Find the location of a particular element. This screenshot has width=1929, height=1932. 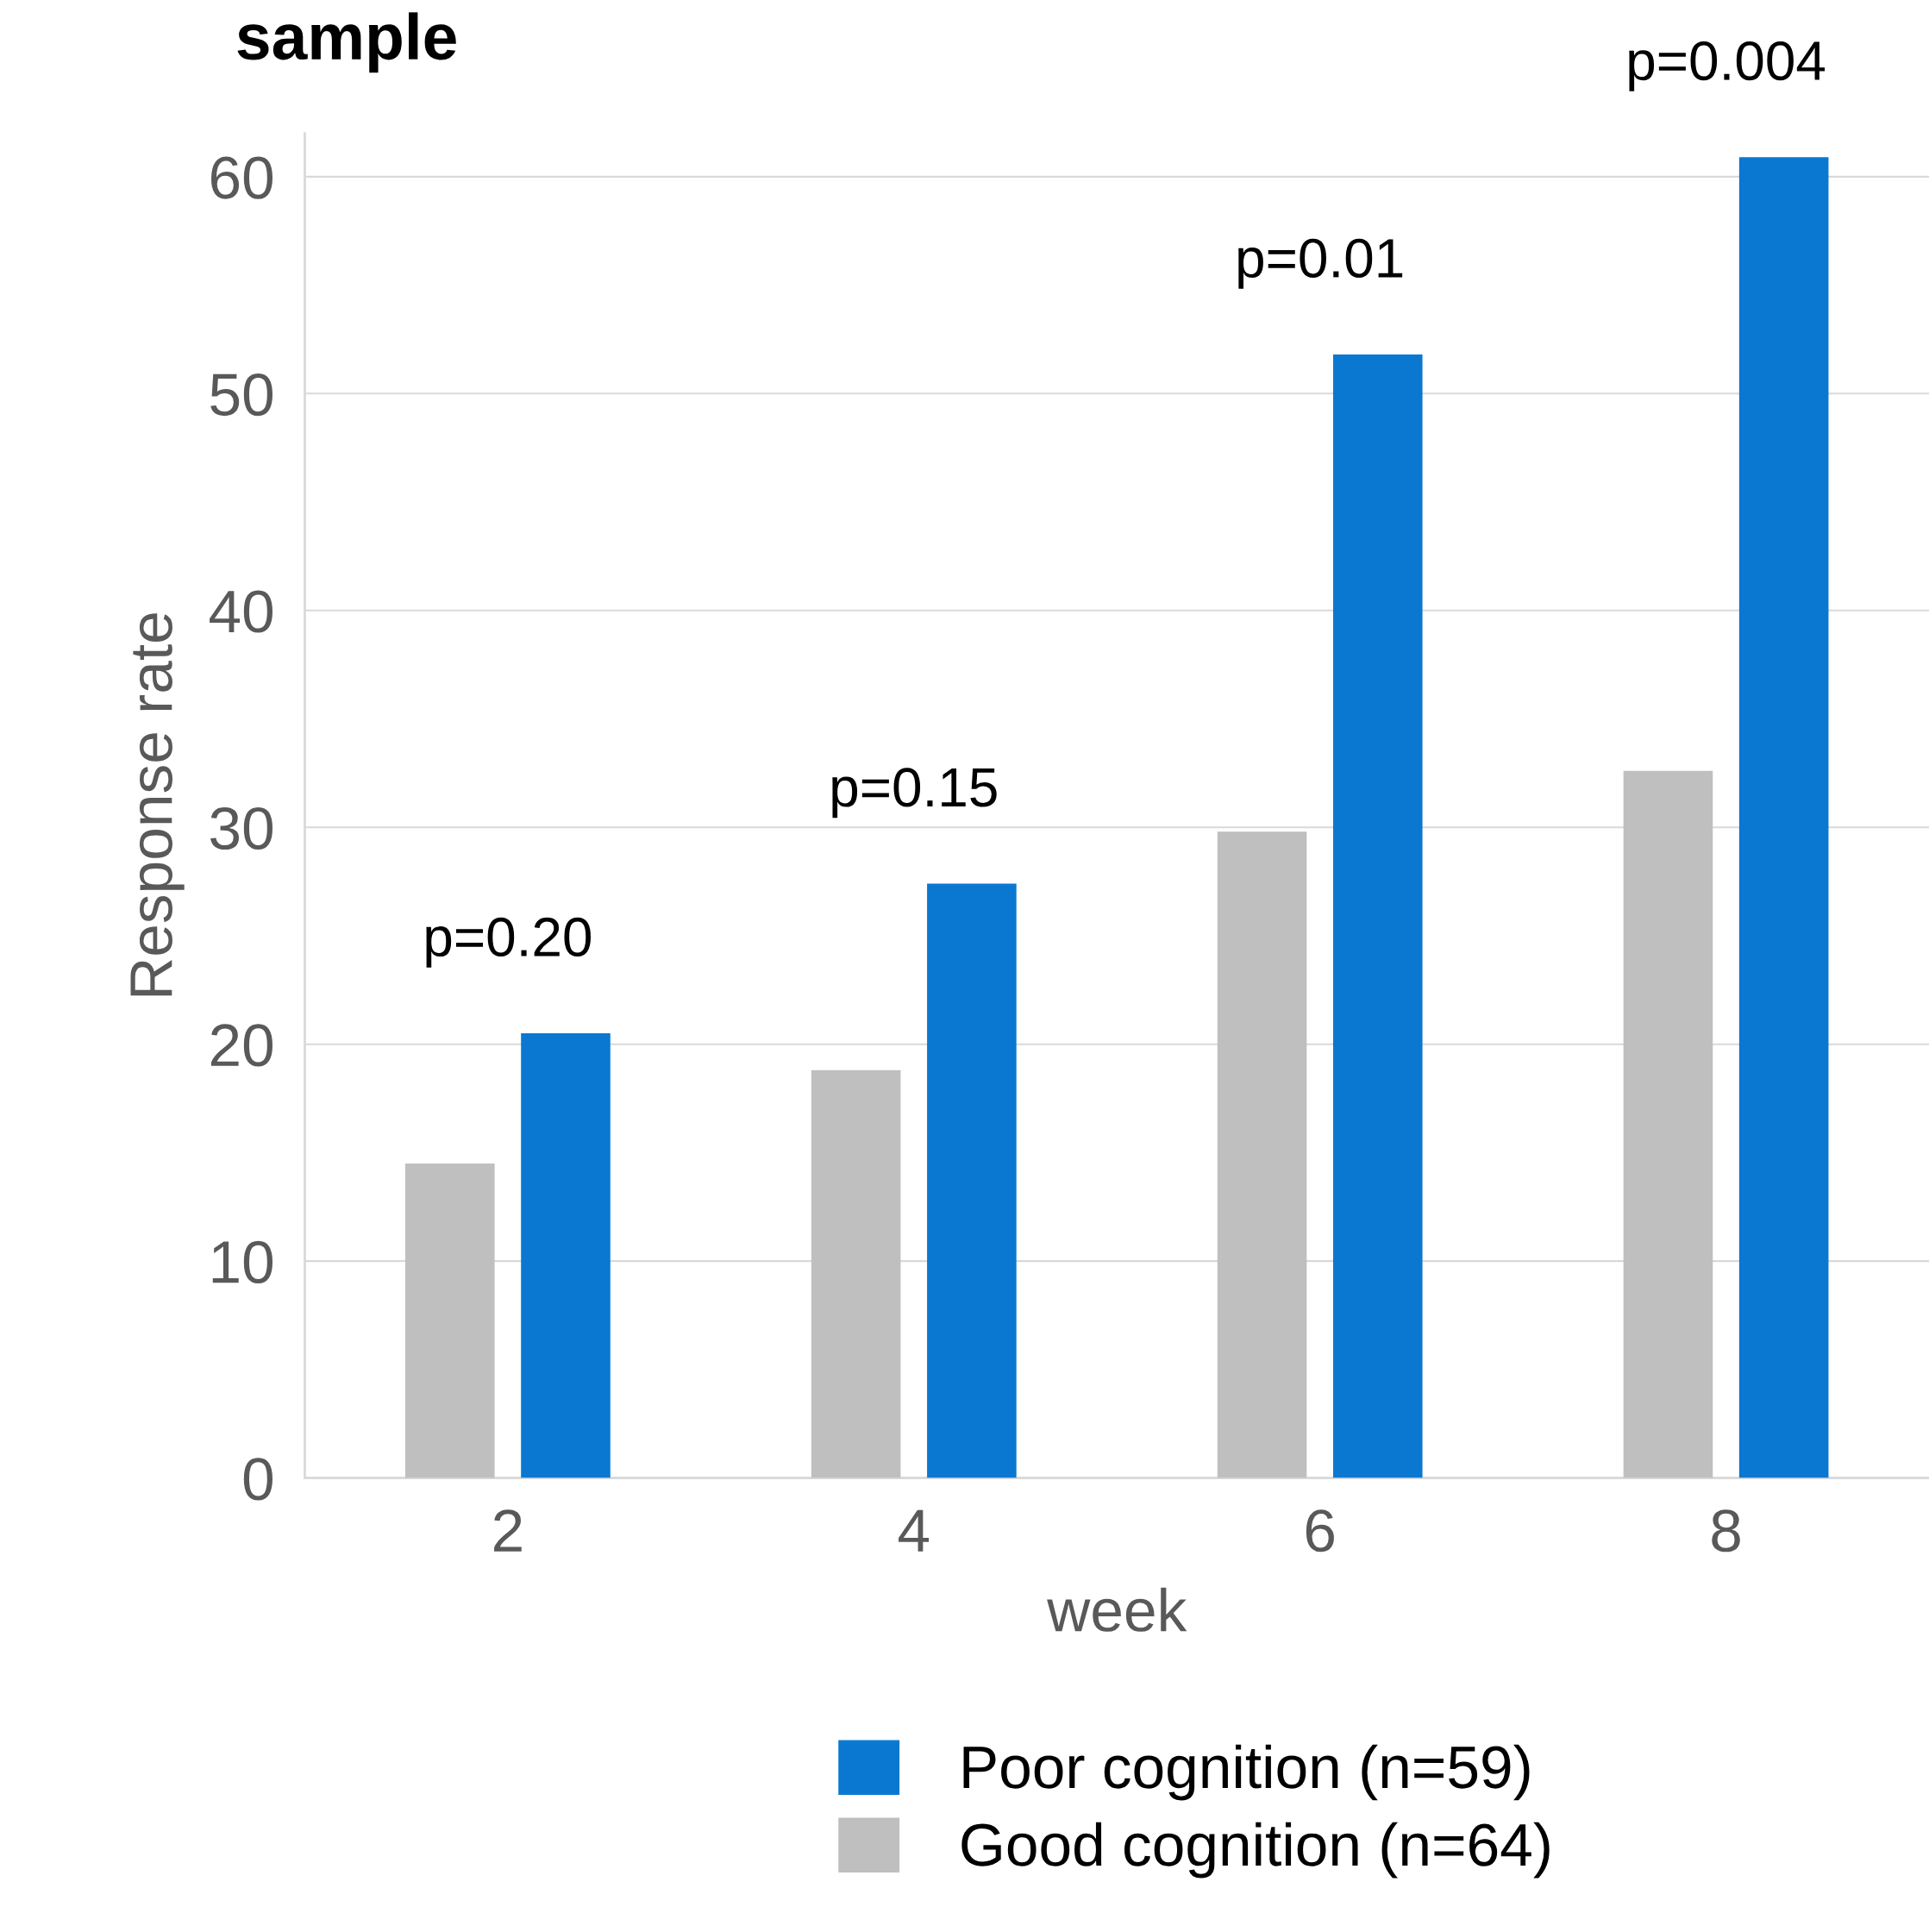

y-tick-label: 30 is located at coordinates (241, 828).